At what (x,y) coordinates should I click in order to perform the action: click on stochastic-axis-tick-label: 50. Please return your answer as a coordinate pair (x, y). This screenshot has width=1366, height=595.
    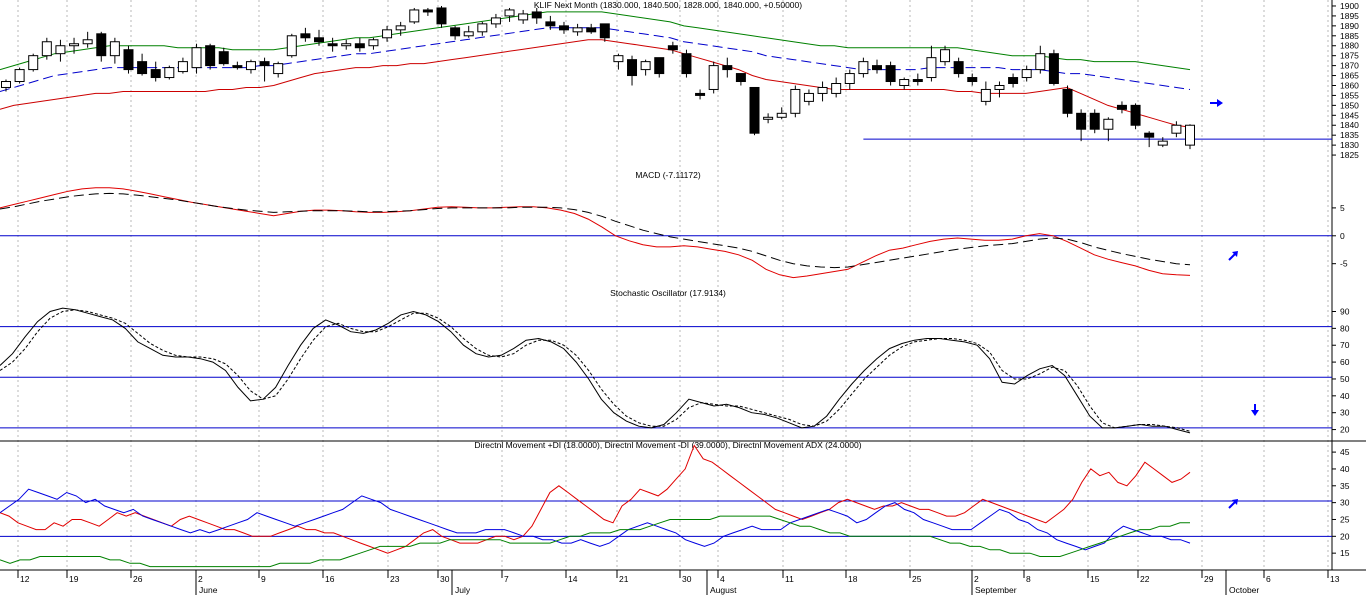
    Looking at the image, I should click on (1345, 379).